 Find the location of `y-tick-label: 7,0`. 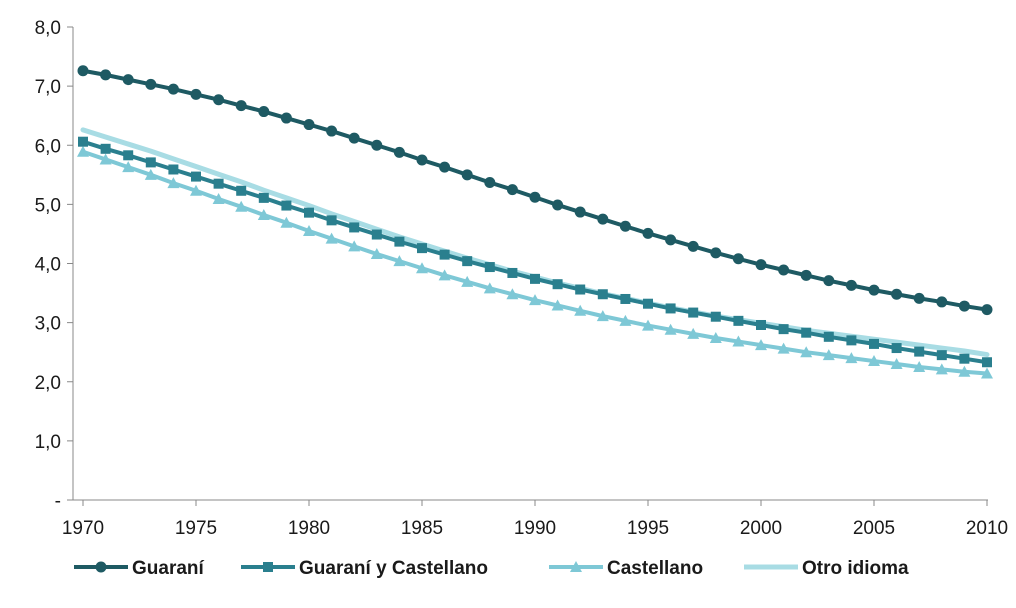

y-tick-label: 7,0 is located at coordinates (48, 87).